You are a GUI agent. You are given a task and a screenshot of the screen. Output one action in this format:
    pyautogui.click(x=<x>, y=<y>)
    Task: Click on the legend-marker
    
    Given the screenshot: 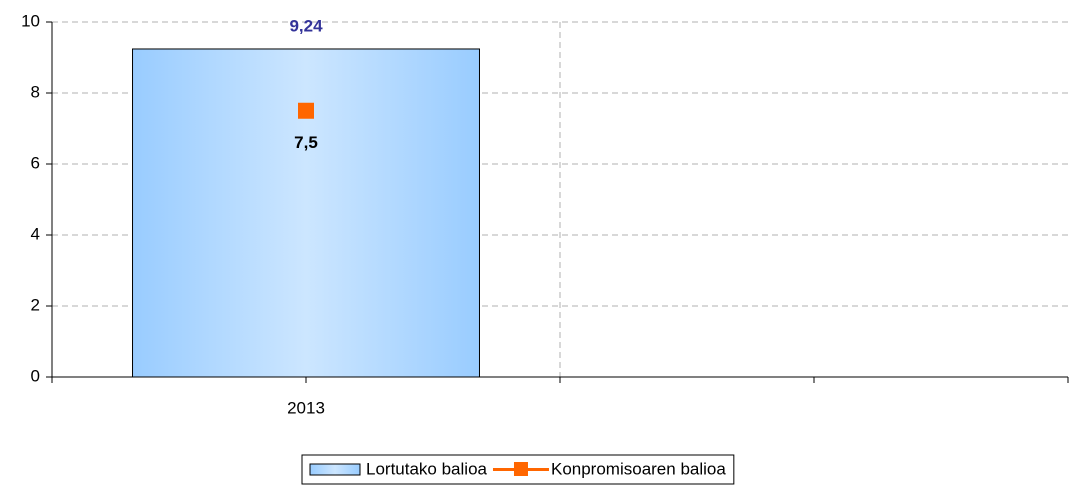 What is the action you would take?
    pyautogui.click(x=520, y=469)
    